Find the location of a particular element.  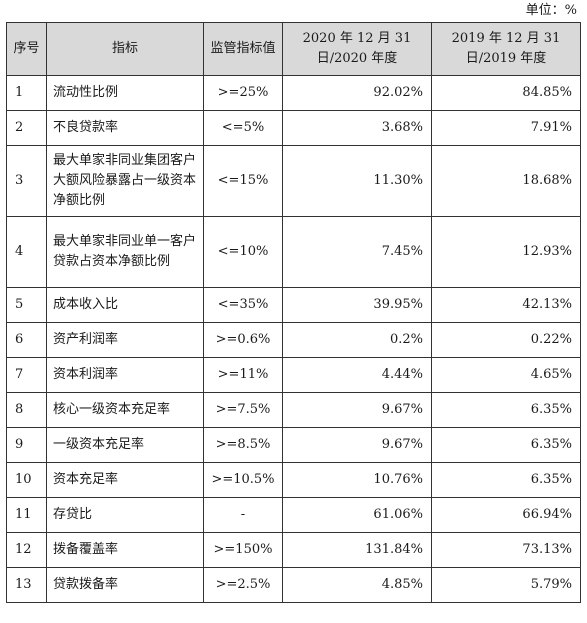

row-index: 10 is located at coordinates (26, 480).